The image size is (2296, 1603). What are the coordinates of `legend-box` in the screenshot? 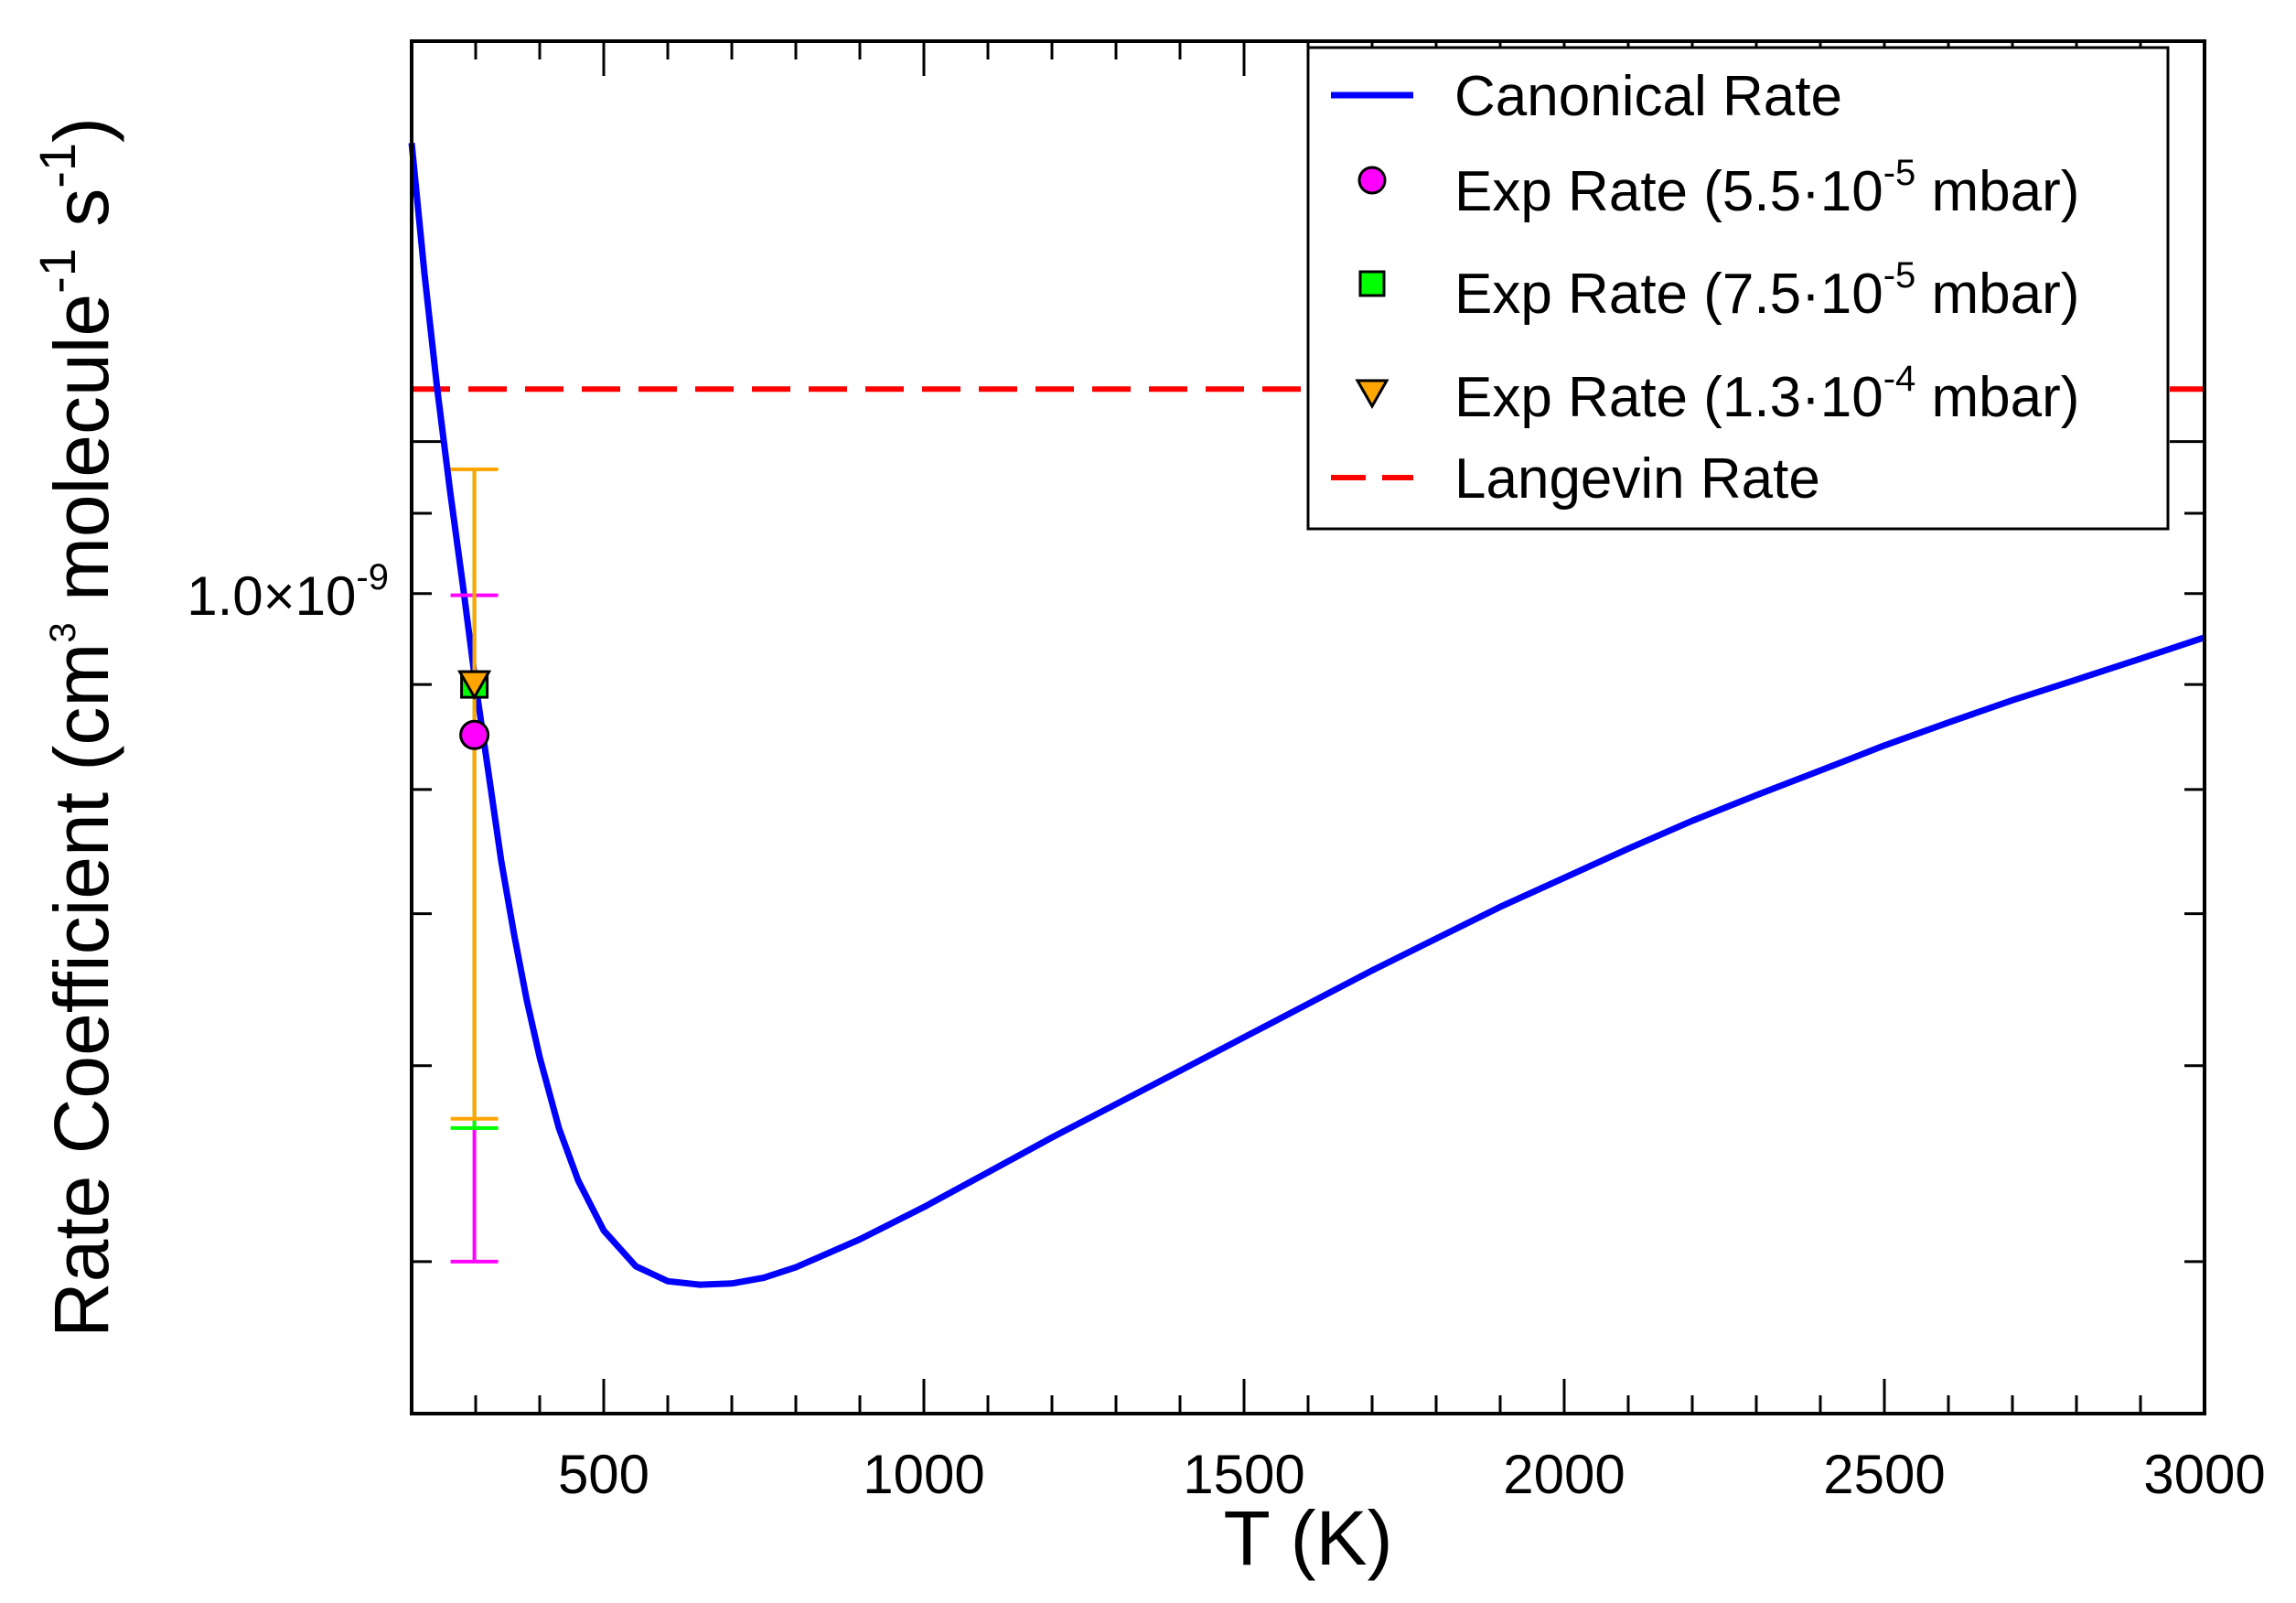 It's located at (1738, 288).